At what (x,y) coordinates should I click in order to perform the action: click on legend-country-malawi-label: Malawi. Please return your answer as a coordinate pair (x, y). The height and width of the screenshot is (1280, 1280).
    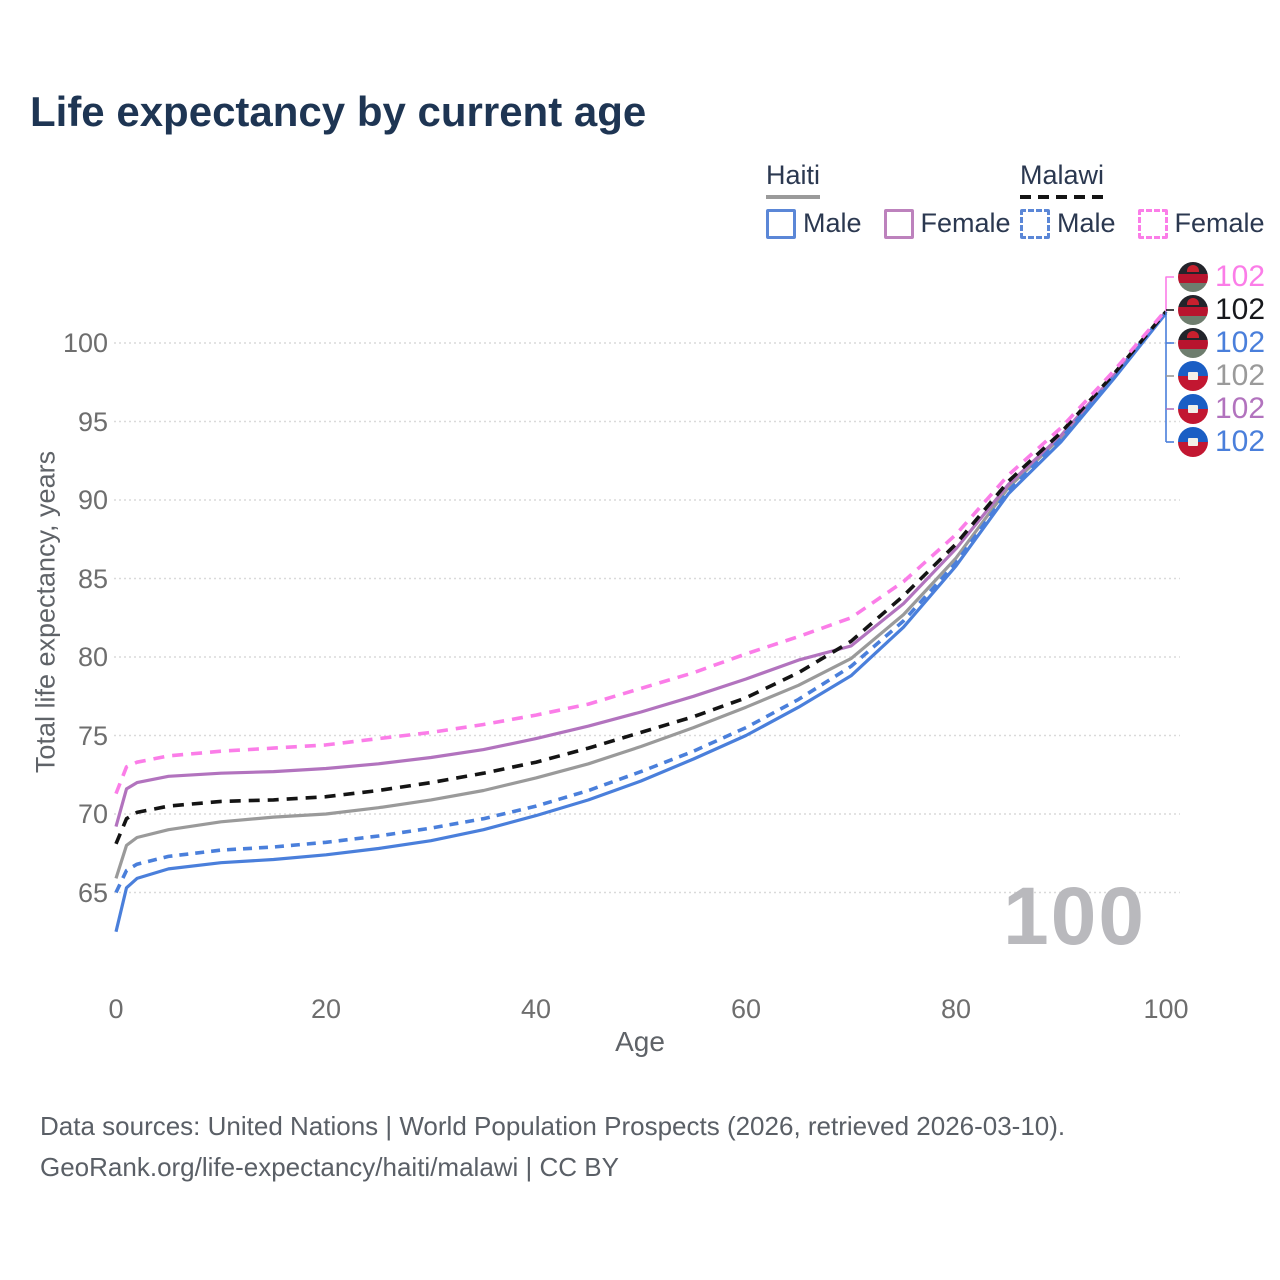
    Looking at the image, I should click on (1062, 175).